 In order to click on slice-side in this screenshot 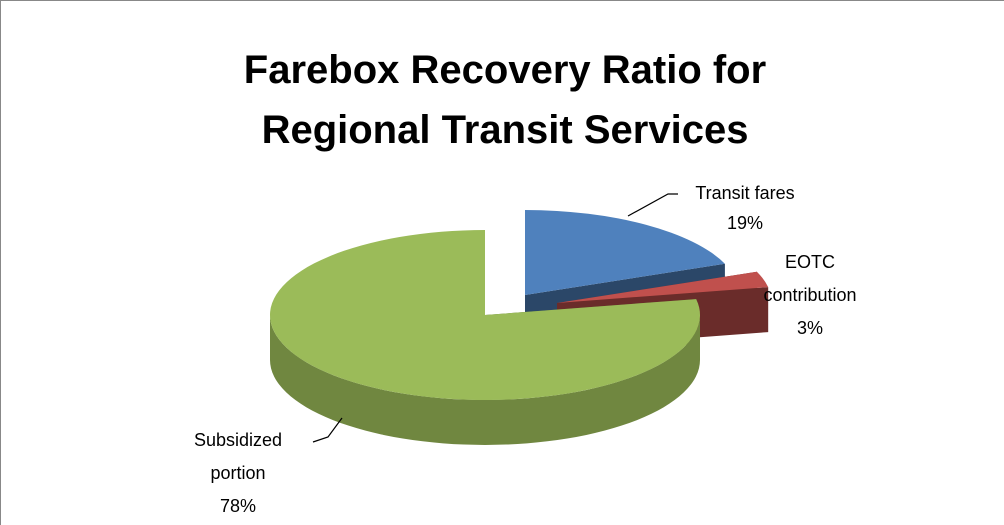, I will do `click(485, 380)`.